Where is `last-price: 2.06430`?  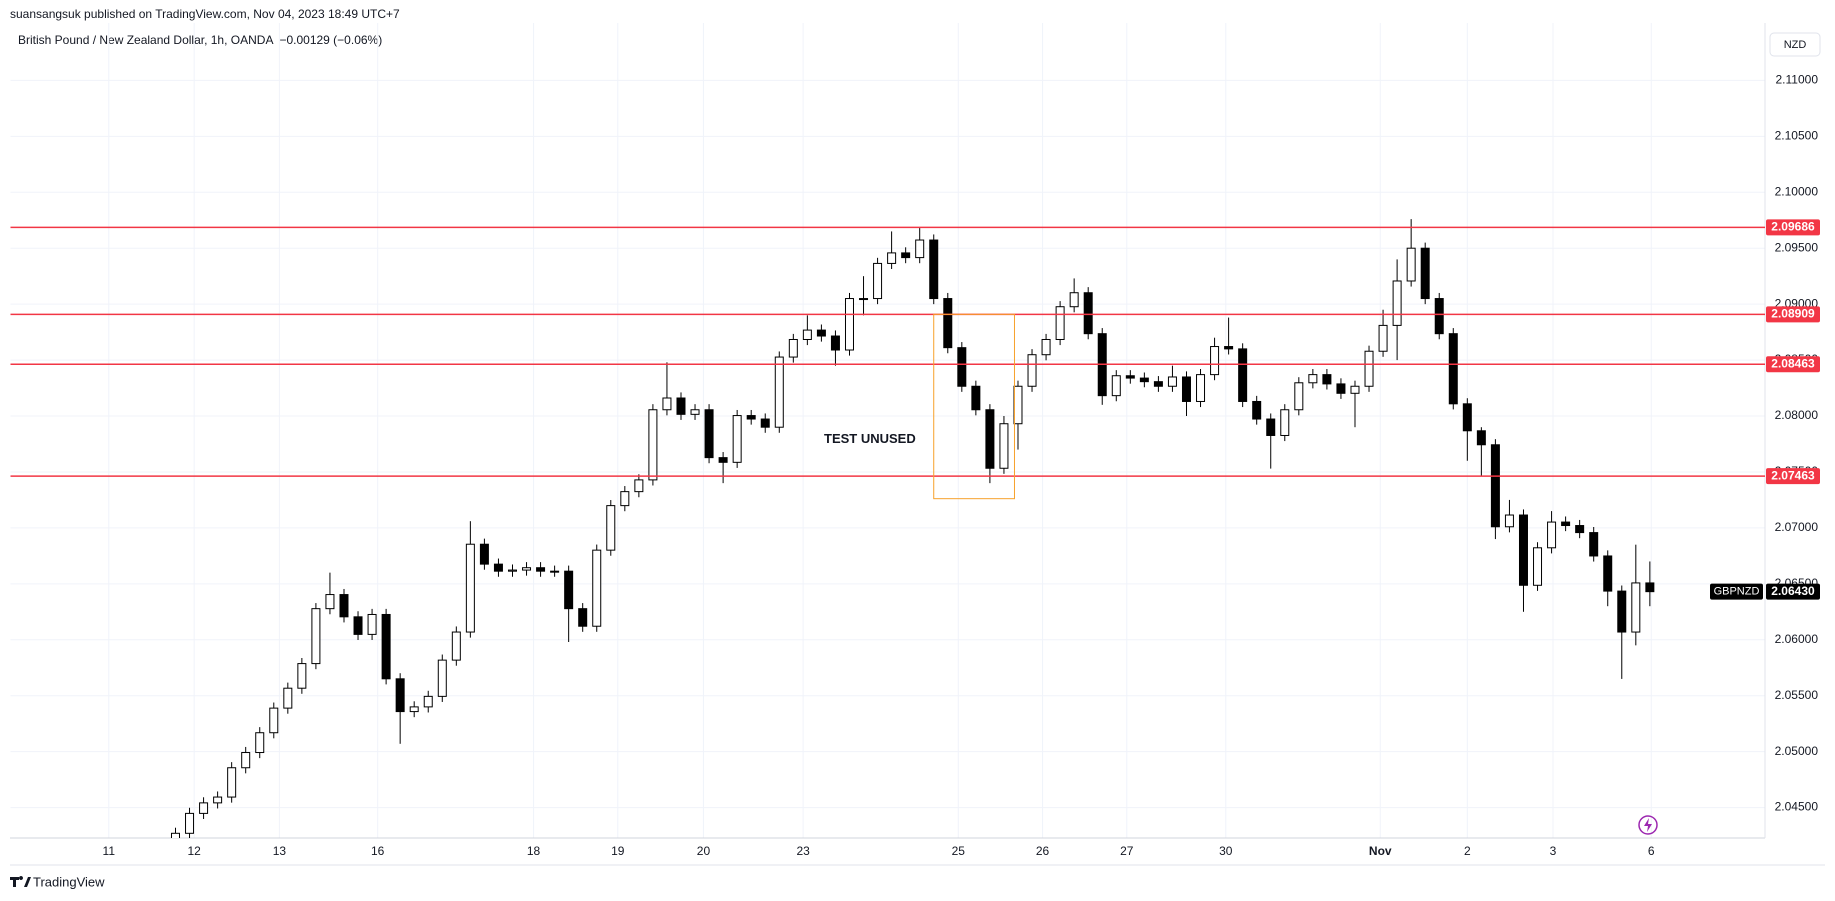
last-price: 2.06430 is located at coordinates (1793, 591).